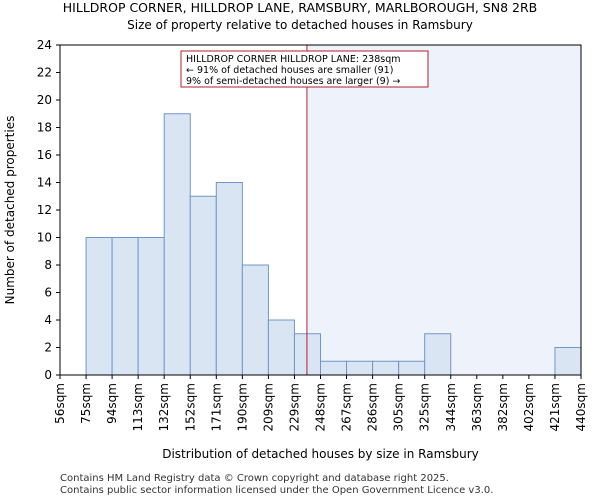  What do you see at coordinates (48, 293) in the screenshot?
I see `y-tick-label: 6` at bounding box center [48, 293].